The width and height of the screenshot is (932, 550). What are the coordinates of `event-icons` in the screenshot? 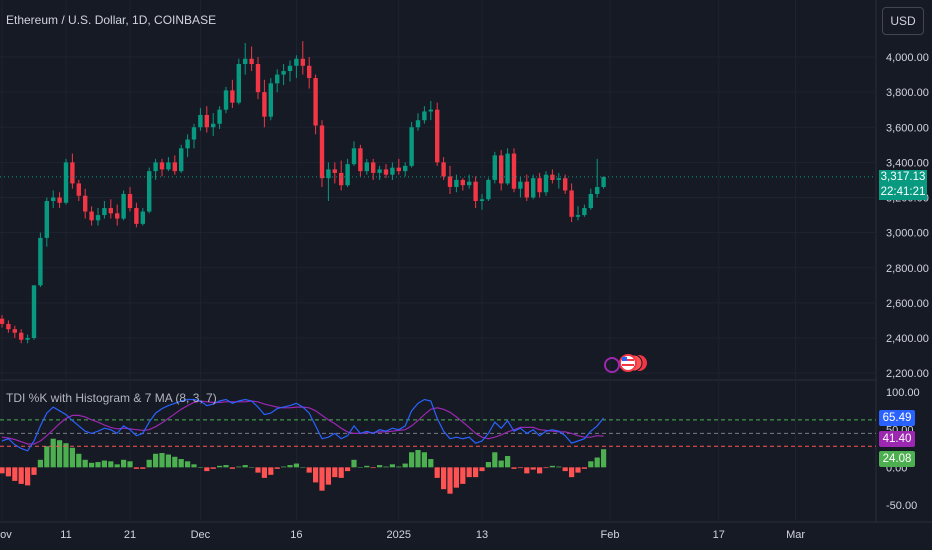 It's located at (625, 363).